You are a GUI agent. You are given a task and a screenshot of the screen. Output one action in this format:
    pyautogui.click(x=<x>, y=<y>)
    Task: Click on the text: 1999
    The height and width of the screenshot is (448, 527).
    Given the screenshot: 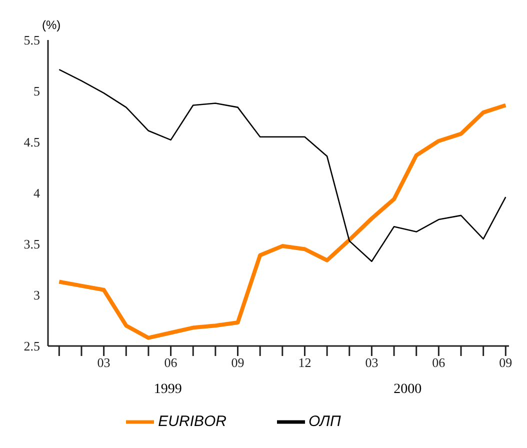 What is the action you would take?
    pyautogui.click(x=167, y=390)
    